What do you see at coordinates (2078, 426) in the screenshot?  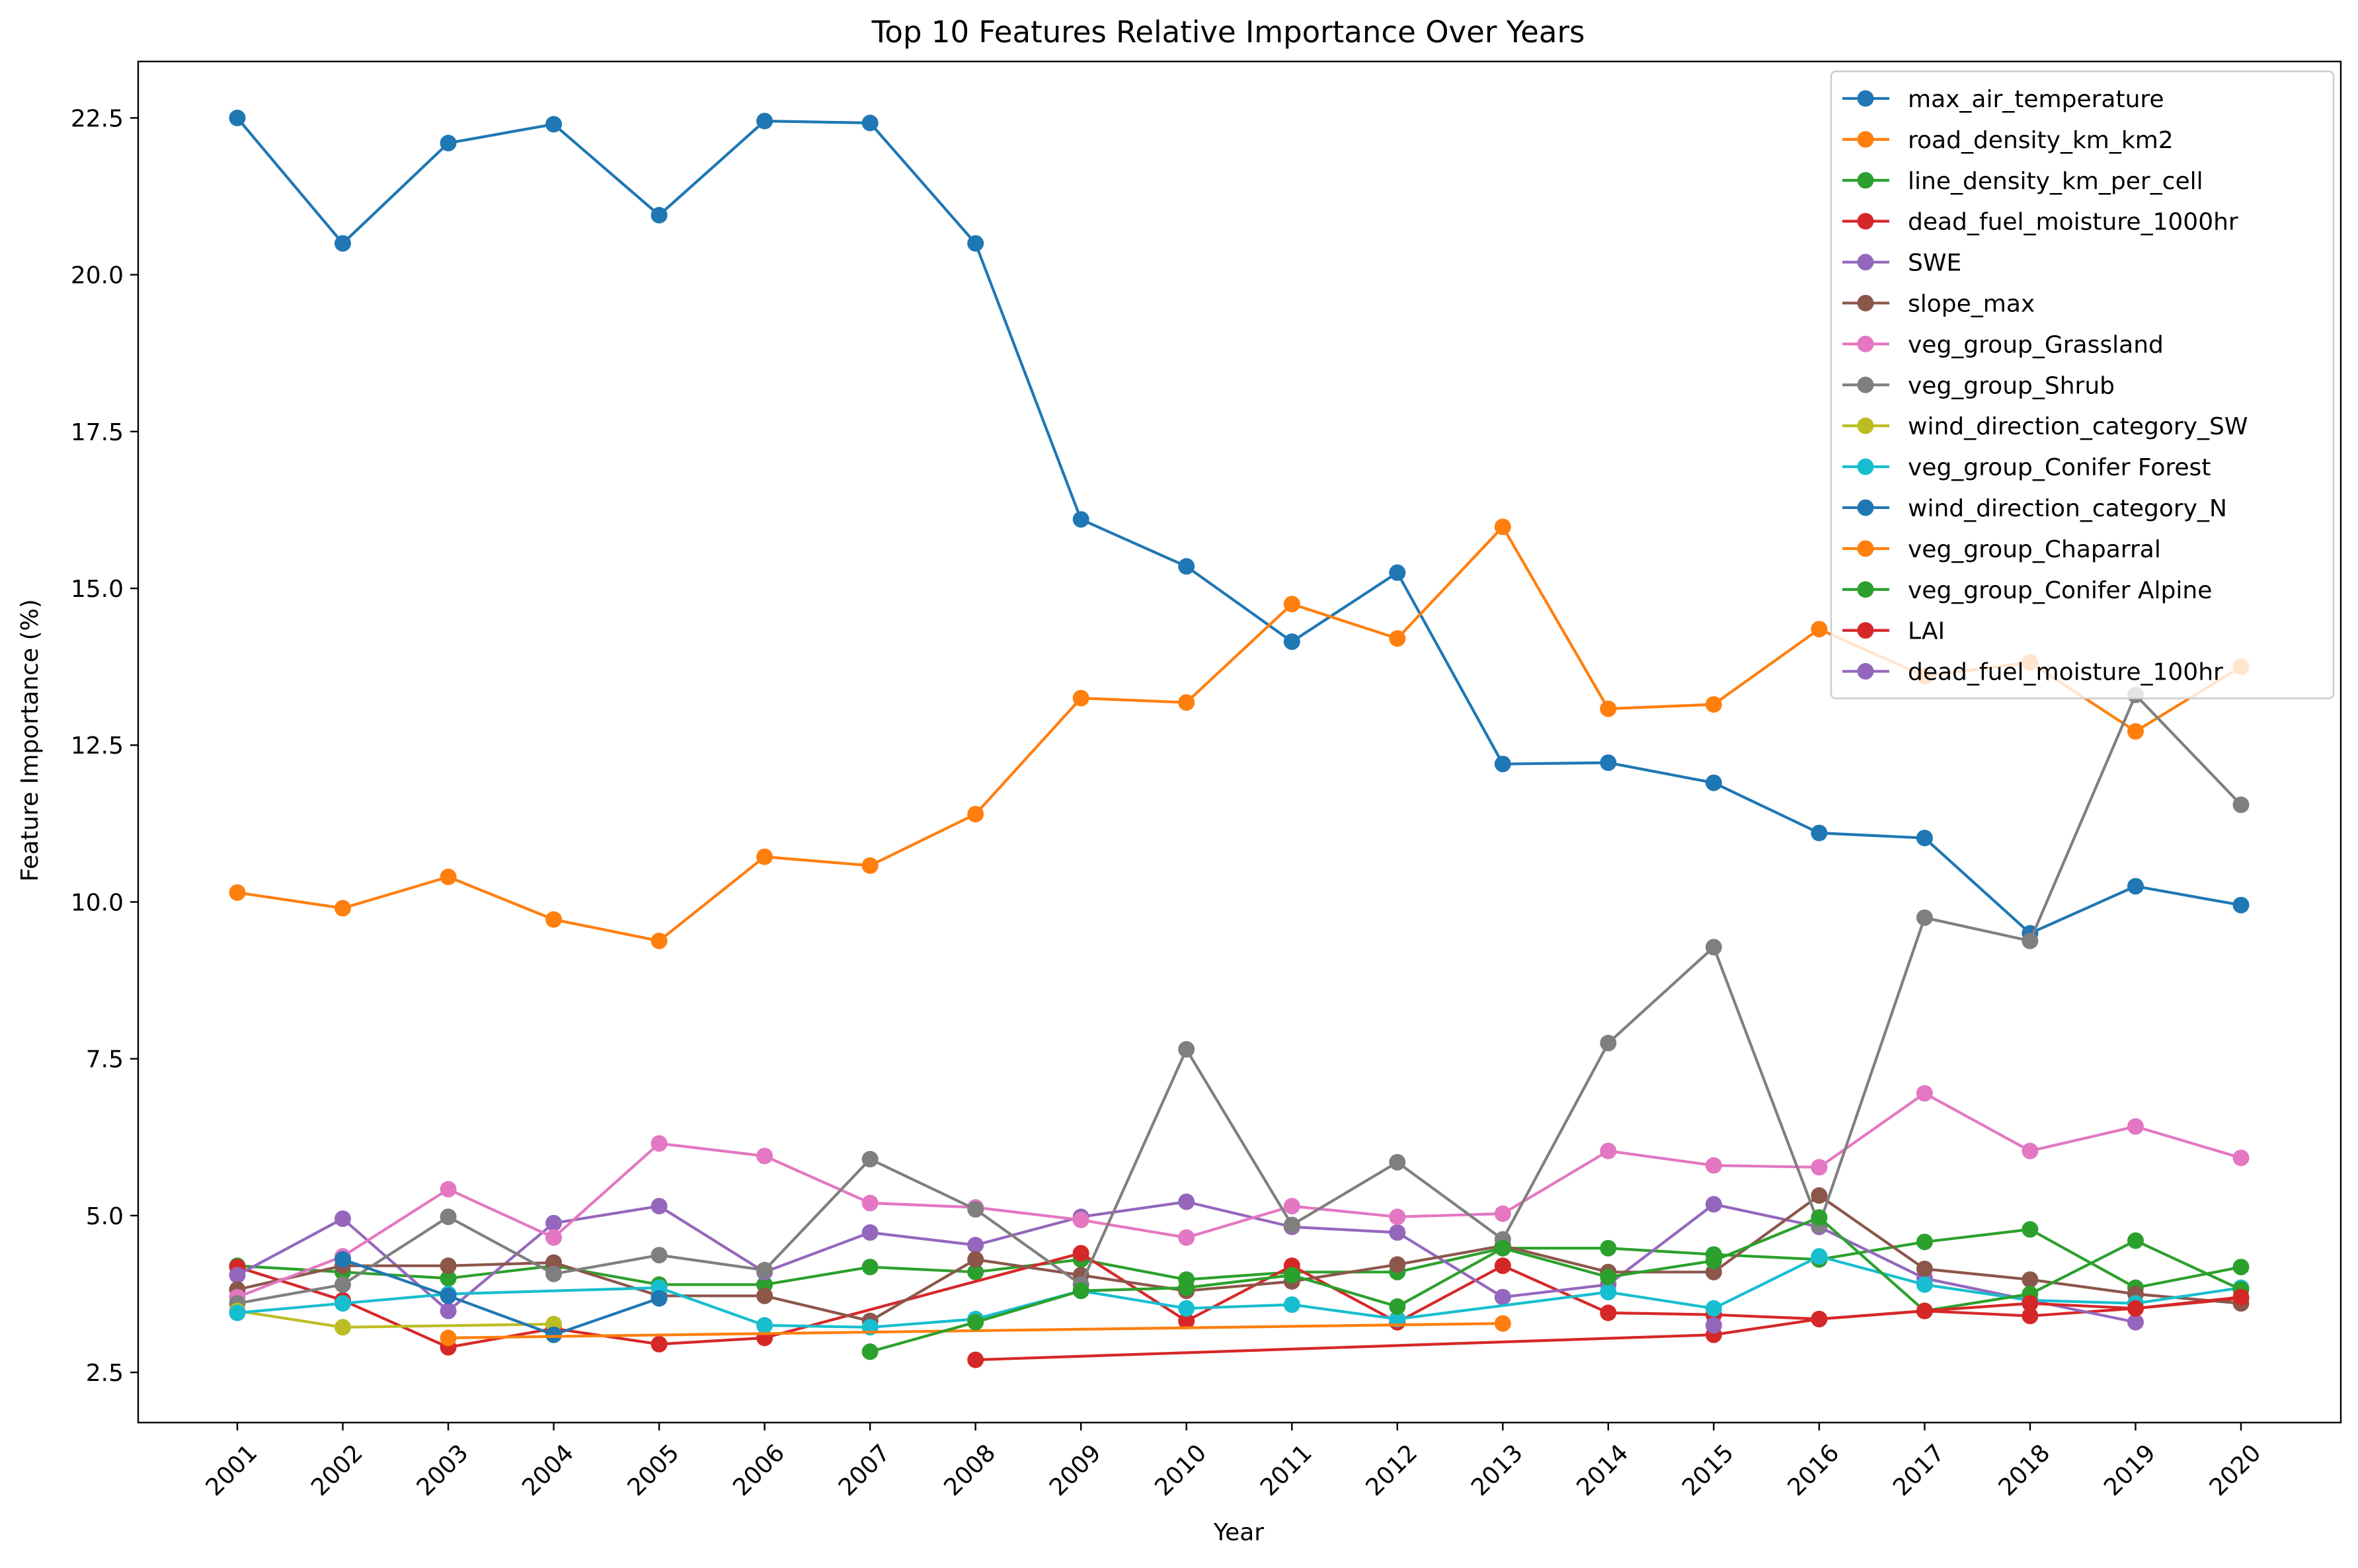 I see `legend-label: wind_direction_category_SW` at bounding box center [2078, 426].